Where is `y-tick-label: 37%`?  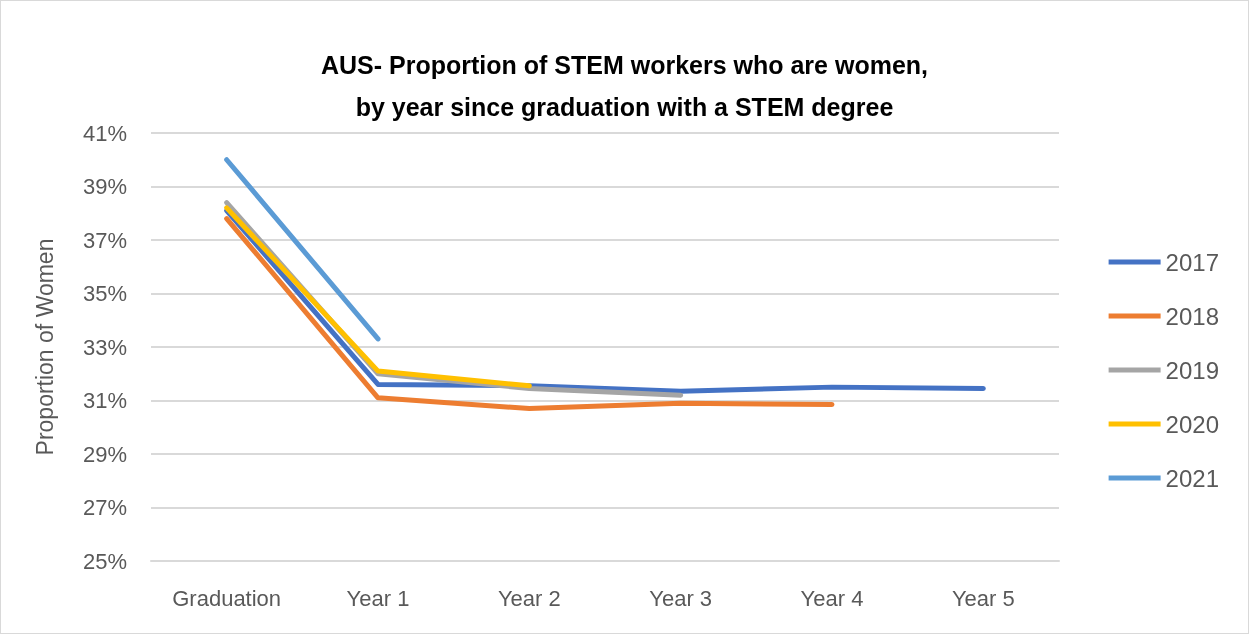
y-tick-label: 37% is located at coordinates (104, 240).